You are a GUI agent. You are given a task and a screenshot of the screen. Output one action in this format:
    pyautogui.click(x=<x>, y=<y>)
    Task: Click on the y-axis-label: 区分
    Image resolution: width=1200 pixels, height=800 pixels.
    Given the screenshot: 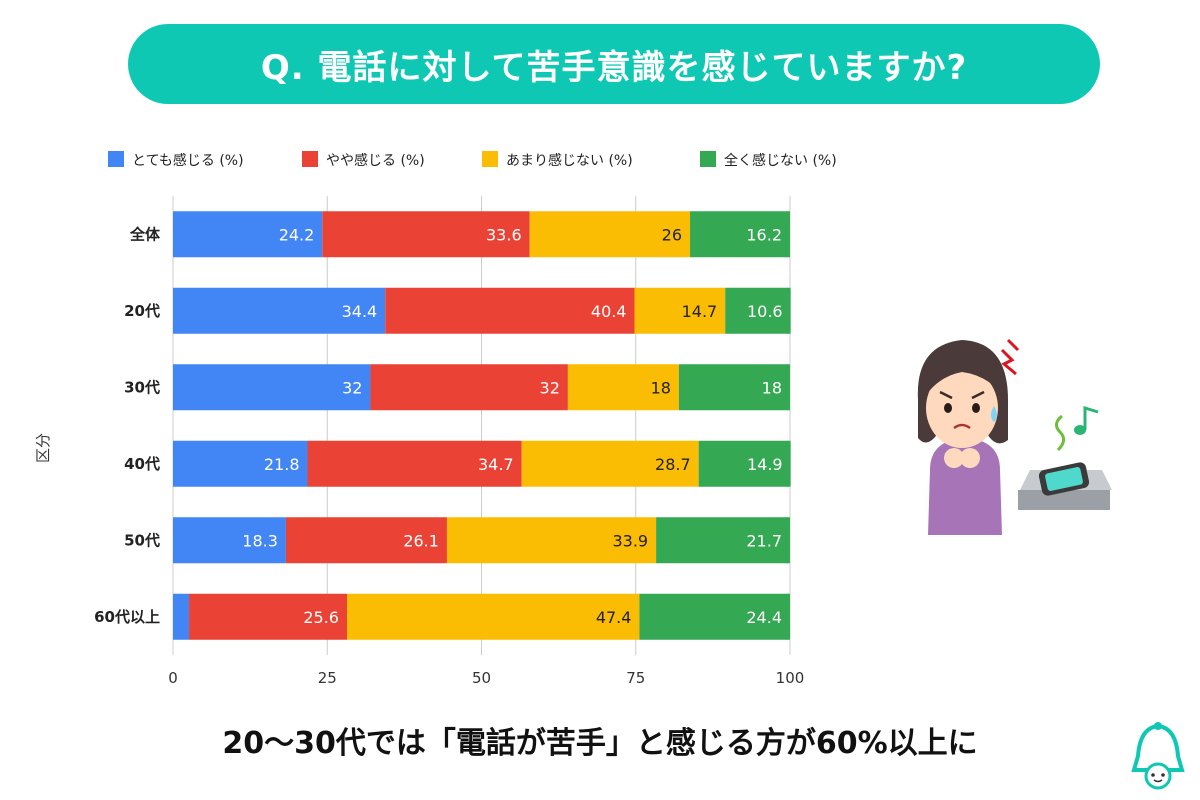 What is the action you would take?
    pyautogui.click(x=43, y=448)
    